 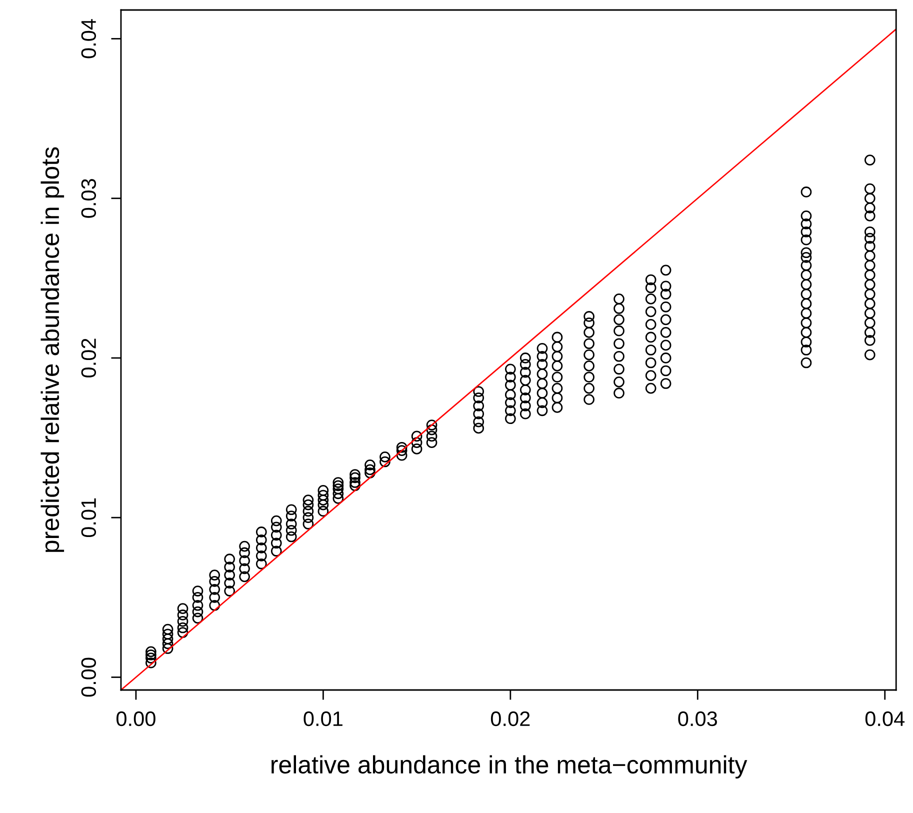 I want to click on x-tick-label: 0.01, so click(x=323, y=718).